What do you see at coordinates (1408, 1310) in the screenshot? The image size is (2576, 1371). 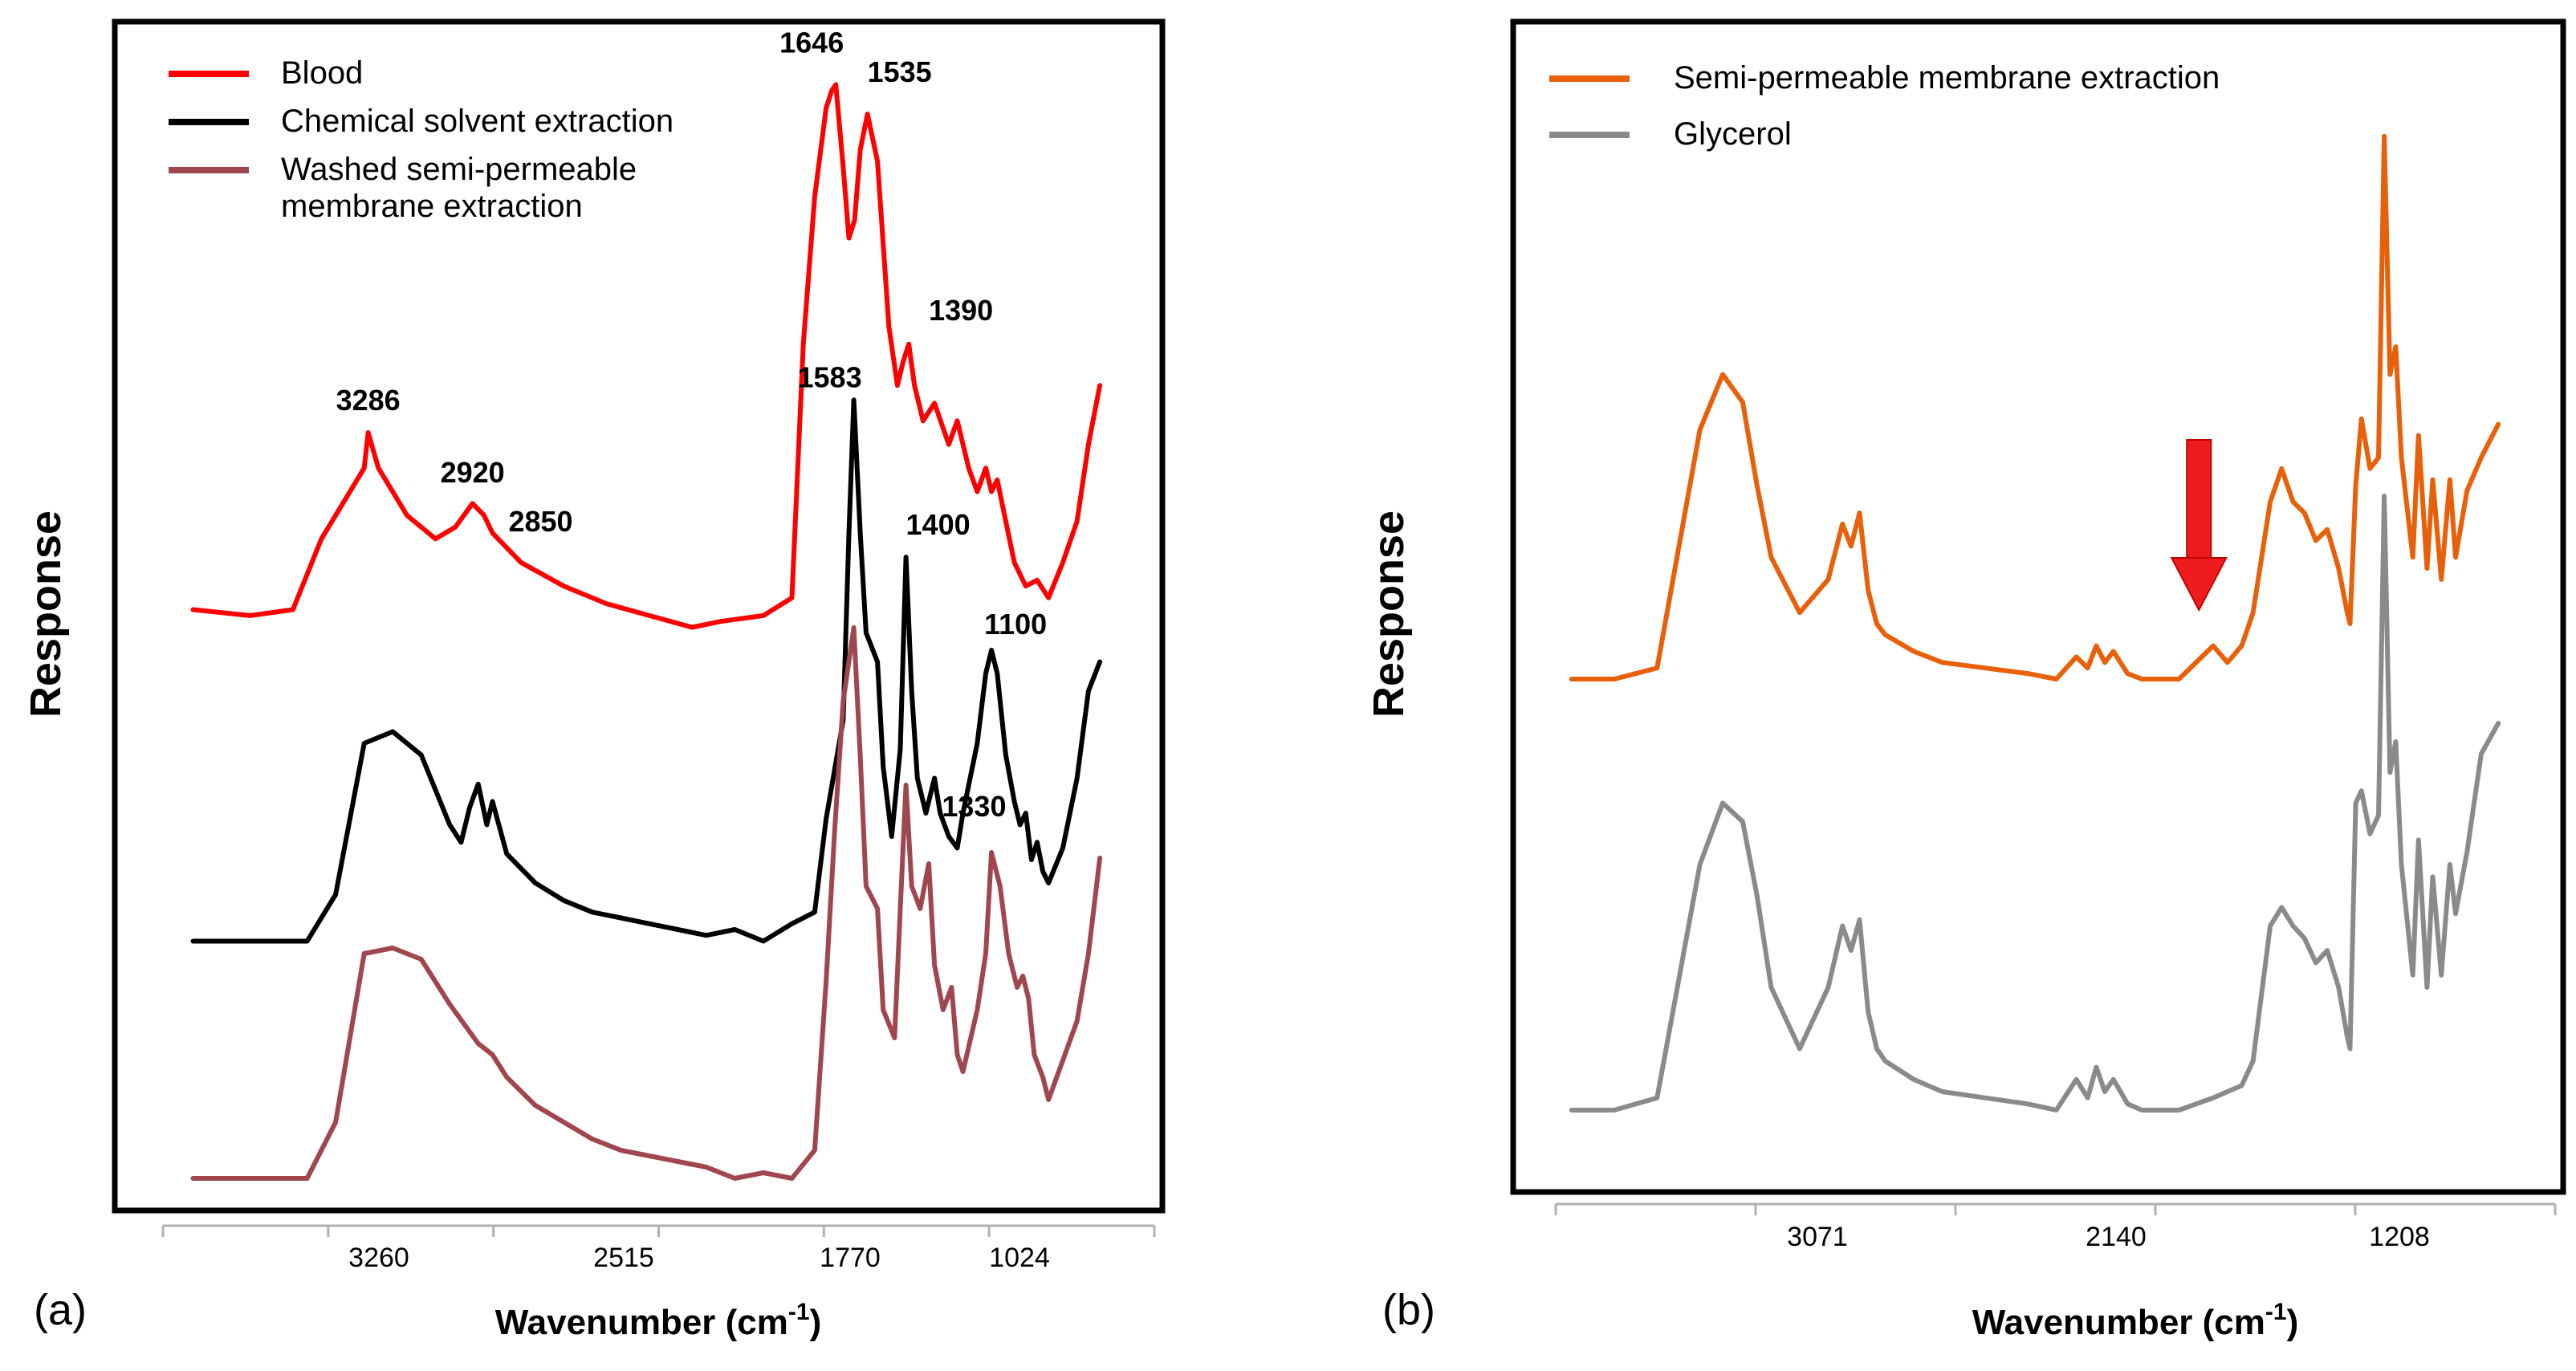 I see `panel-label: (b)` at bounding box center [1408, 1310].